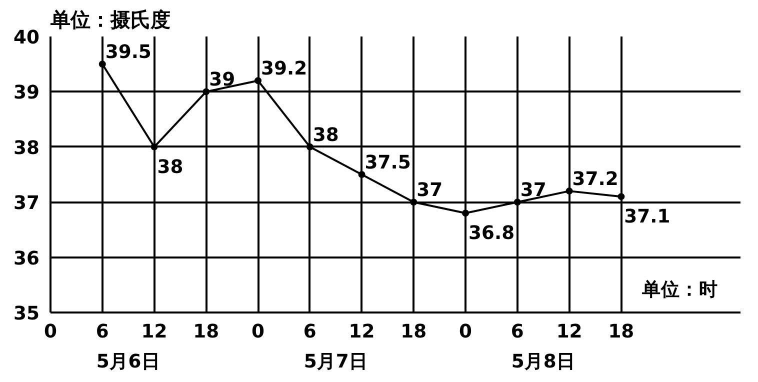  What do you see at coordinates (110, 20) in the screenshot?
I see `y-axis-title: 单位：摄氏度` at bounding box center [110, 20].